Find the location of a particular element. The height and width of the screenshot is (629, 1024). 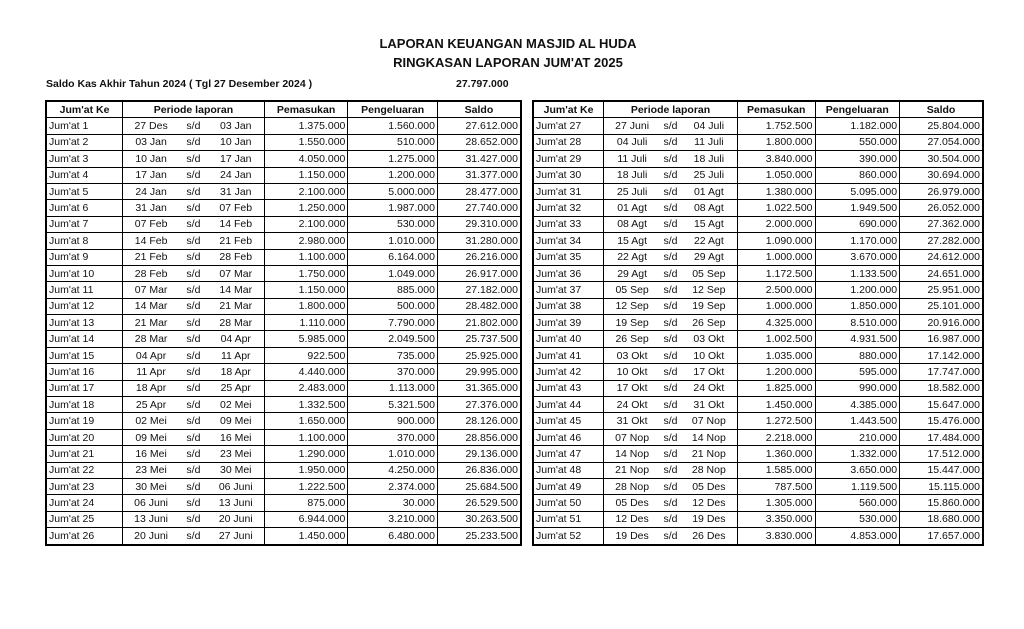

expense-cell: 1.443.500 is located at coordinates (857, 421).